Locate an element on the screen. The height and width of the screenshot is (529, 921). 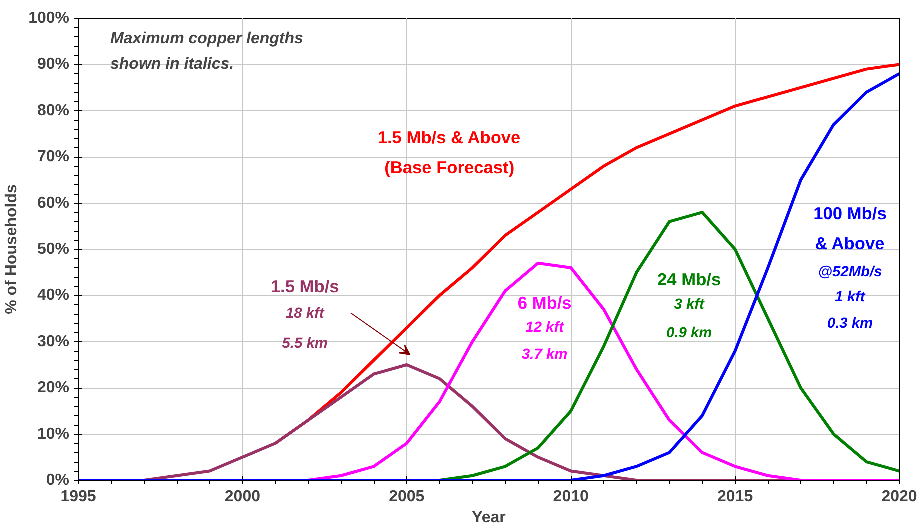
annotation: 5.5 km is located at coordinates (305, 344).